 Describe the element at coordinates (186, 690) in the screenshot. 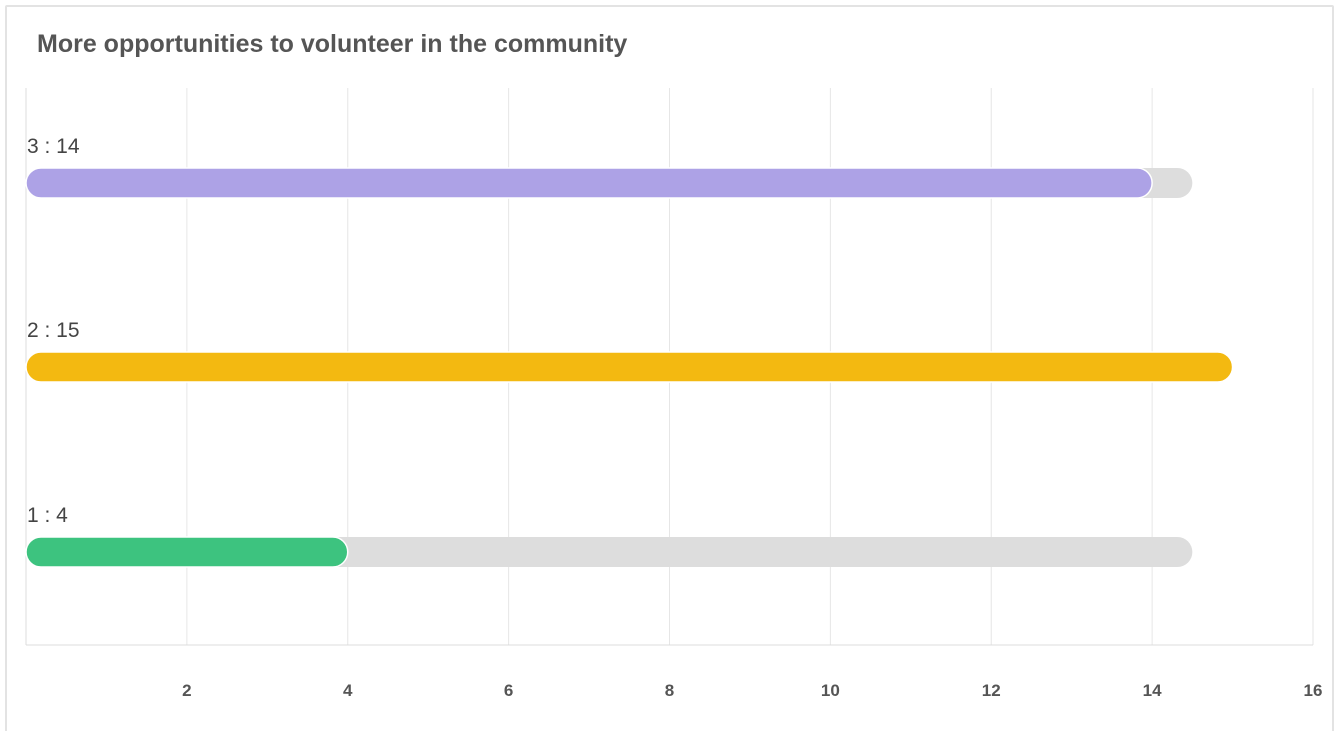

I see `x-tick-label: 2` at that location.